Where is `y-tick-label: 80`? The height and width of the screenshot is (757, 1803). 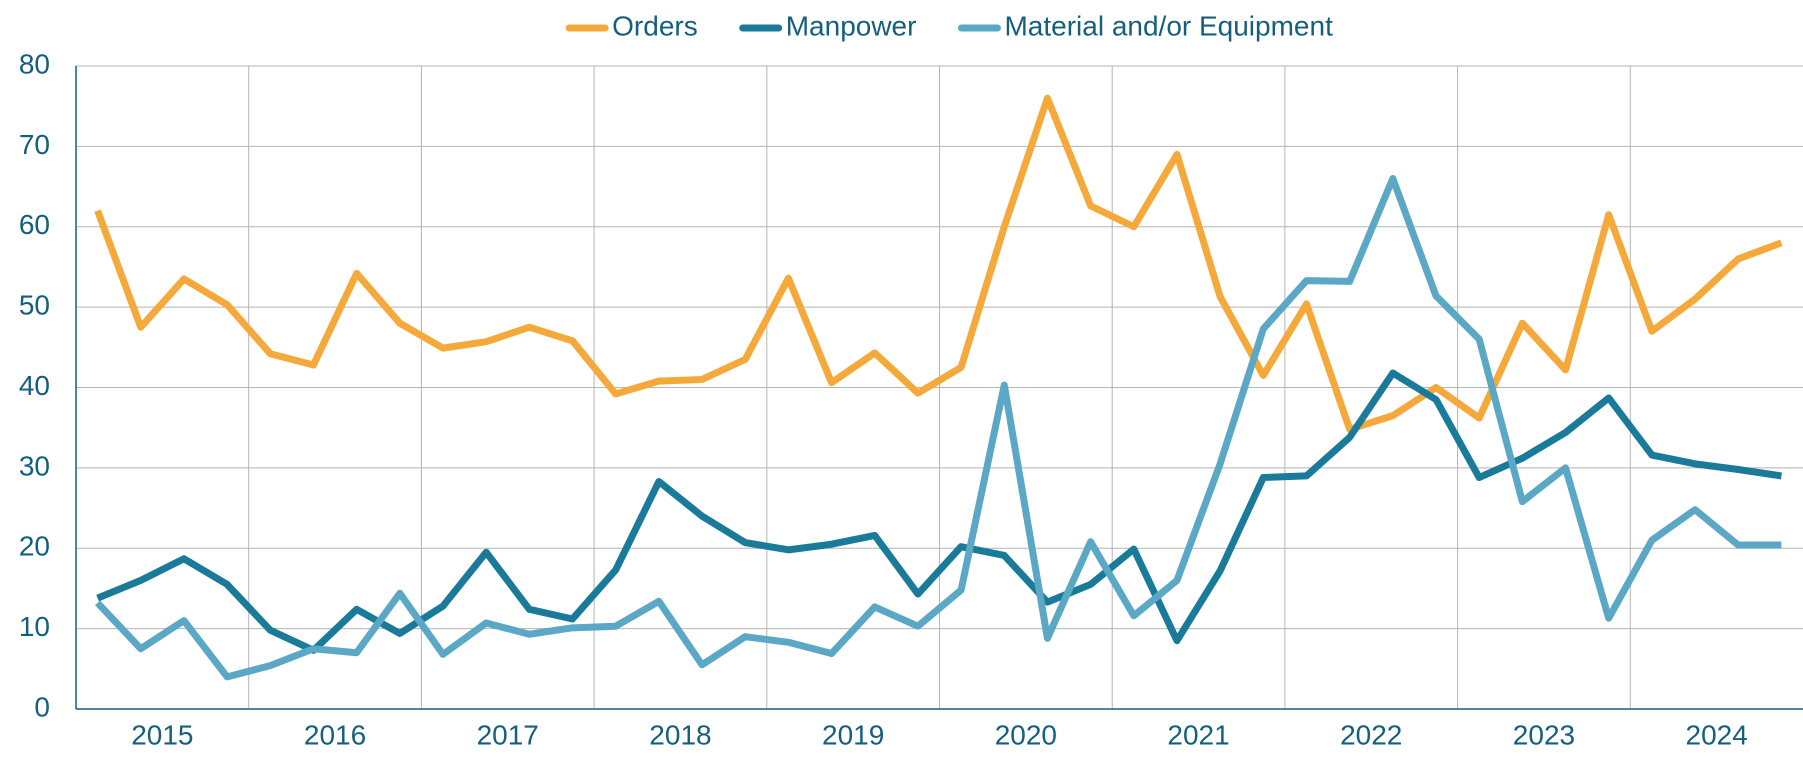
y-tick-label: 80 is located at coordinates (34, 63).